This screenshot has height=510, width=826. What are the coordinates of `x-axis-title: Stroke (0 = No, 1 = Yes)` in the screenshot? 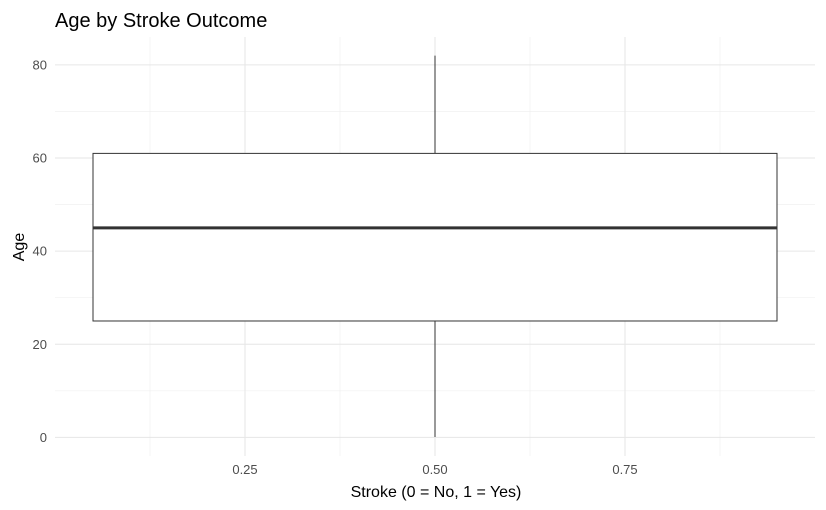 It's located at (436, 492).